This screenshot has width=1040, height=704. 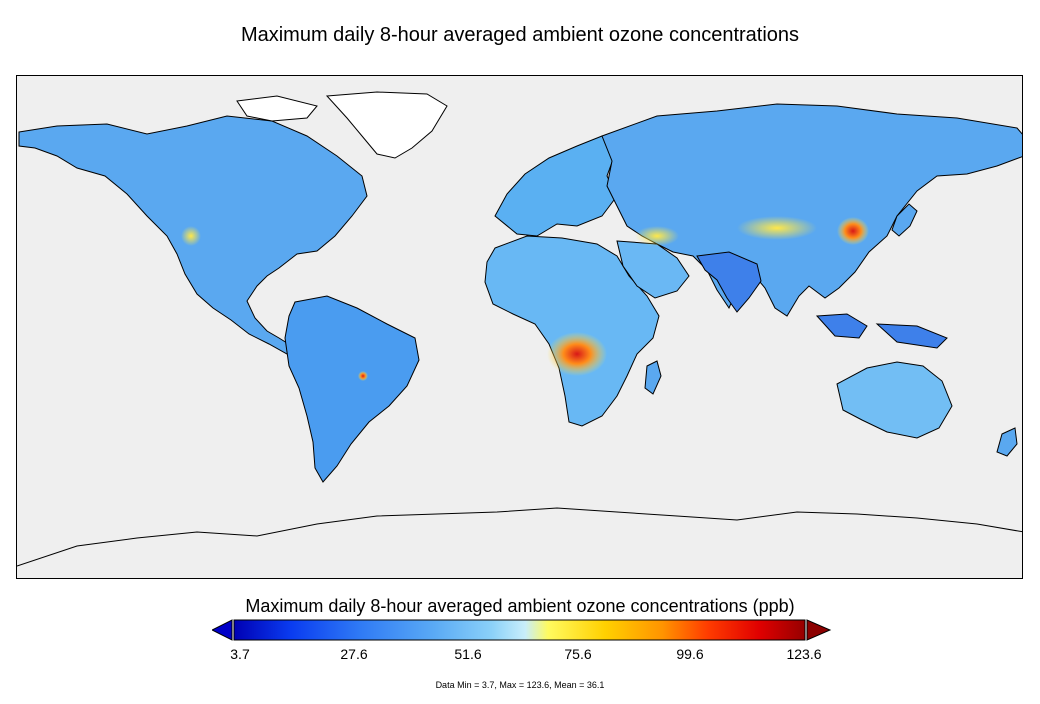 What do you see at coordinates (519, 537) in the screenshot?
I see `antarctica-coastline` at bounding box center [519, 537].